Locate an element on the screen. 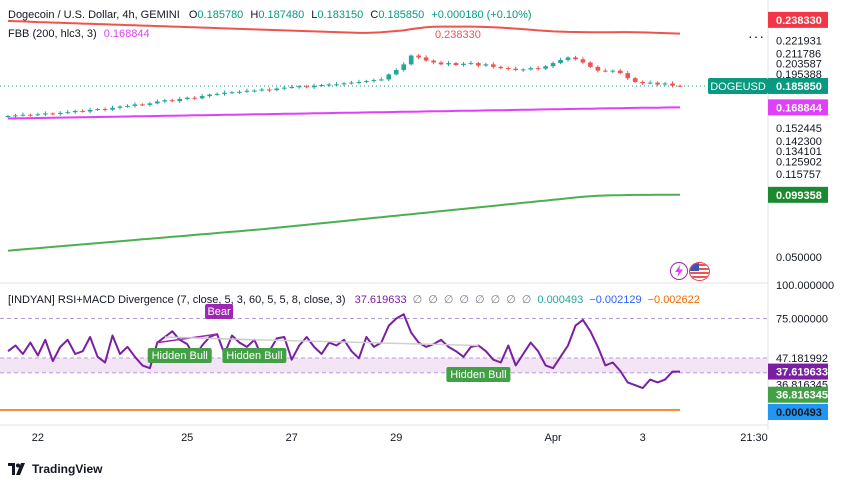 This screenshot has height=485, width=852. fbb-legend: FBB (200, hlc3, 3) 0.168844 is located at coordinates (79, 34).